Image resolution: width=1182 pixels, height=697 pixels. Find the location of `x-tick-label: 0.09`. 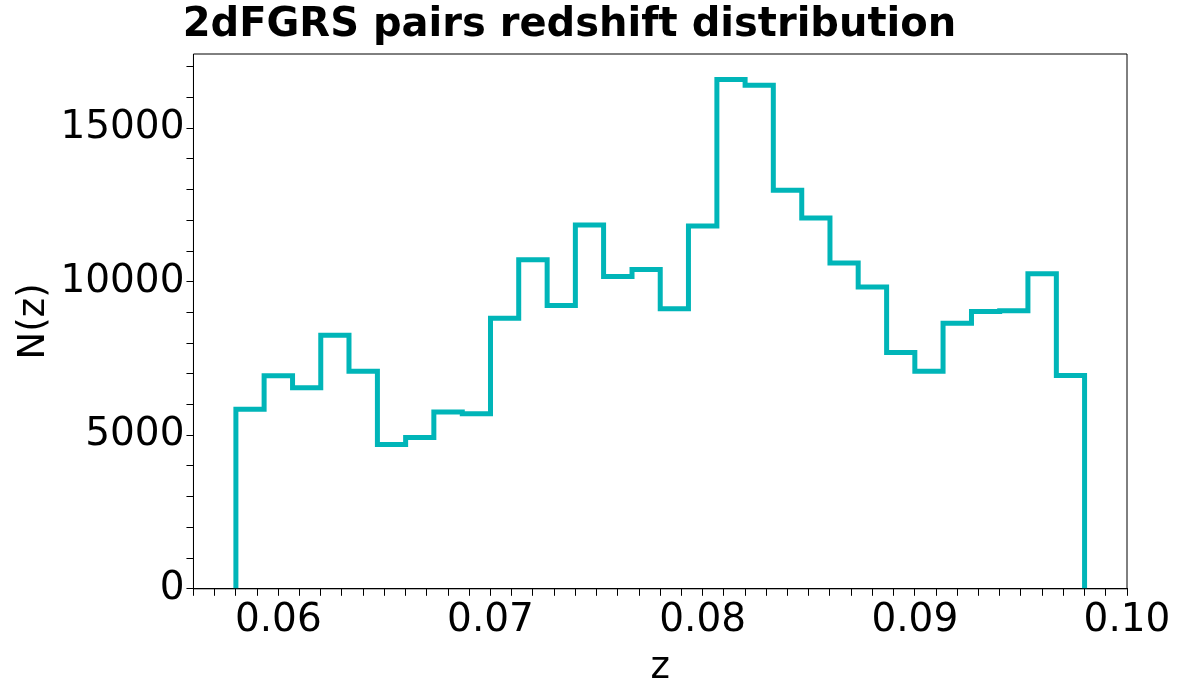

x-tick-label: 0.09 is located at coordinates (915, 618).